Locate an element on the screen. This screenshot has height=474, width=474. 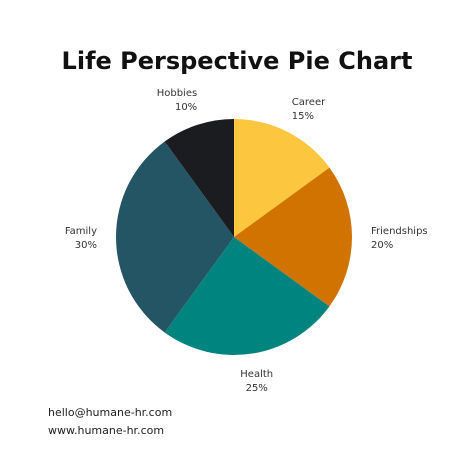
chart-title: Life Perspective Pie Chart is located at coordinates (237, 61).